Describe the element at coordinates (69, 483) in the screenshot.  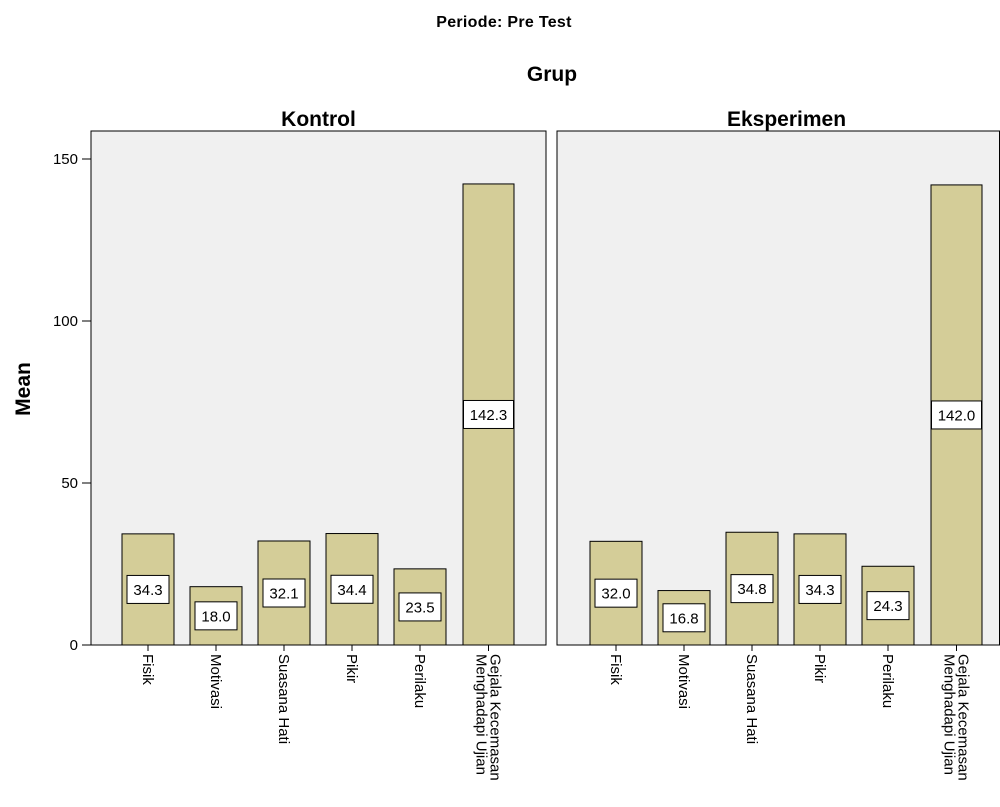
I see `y-tick-label: 50` at that location.